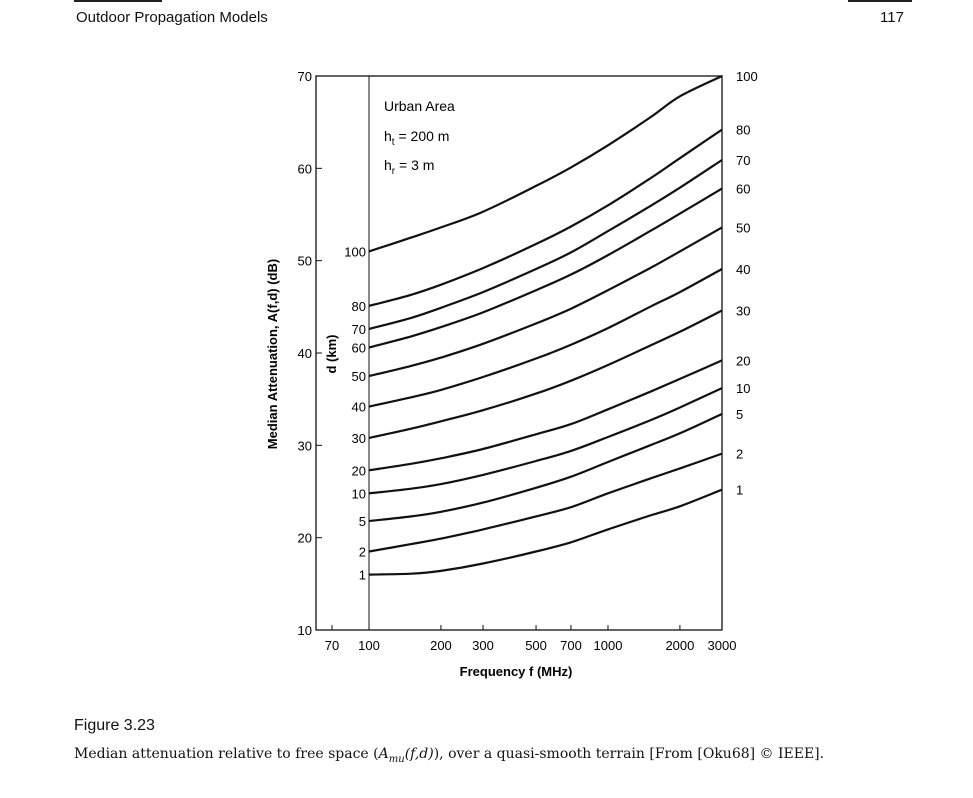  I want to click on x-tick-label: 1000, so click(608, 645).